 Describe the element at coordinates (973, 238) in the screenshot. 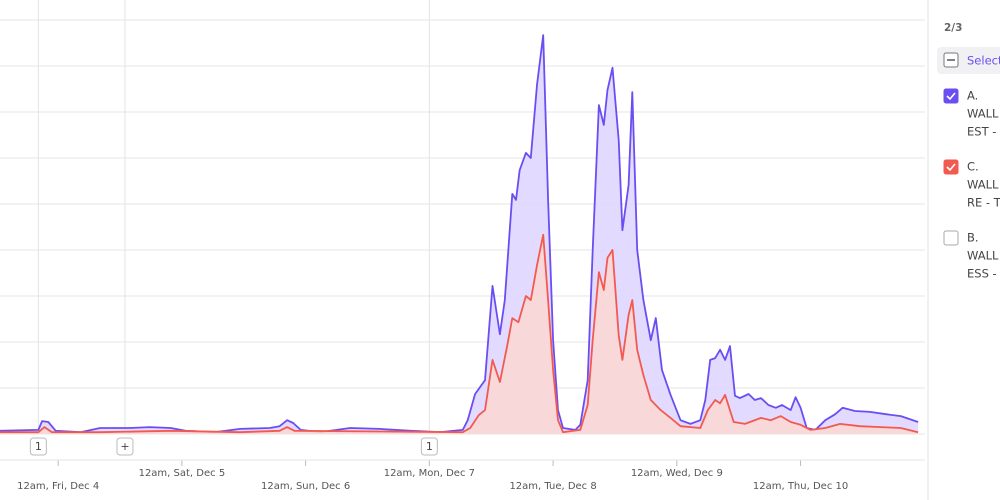

I see `legend-label: B.` at that location.